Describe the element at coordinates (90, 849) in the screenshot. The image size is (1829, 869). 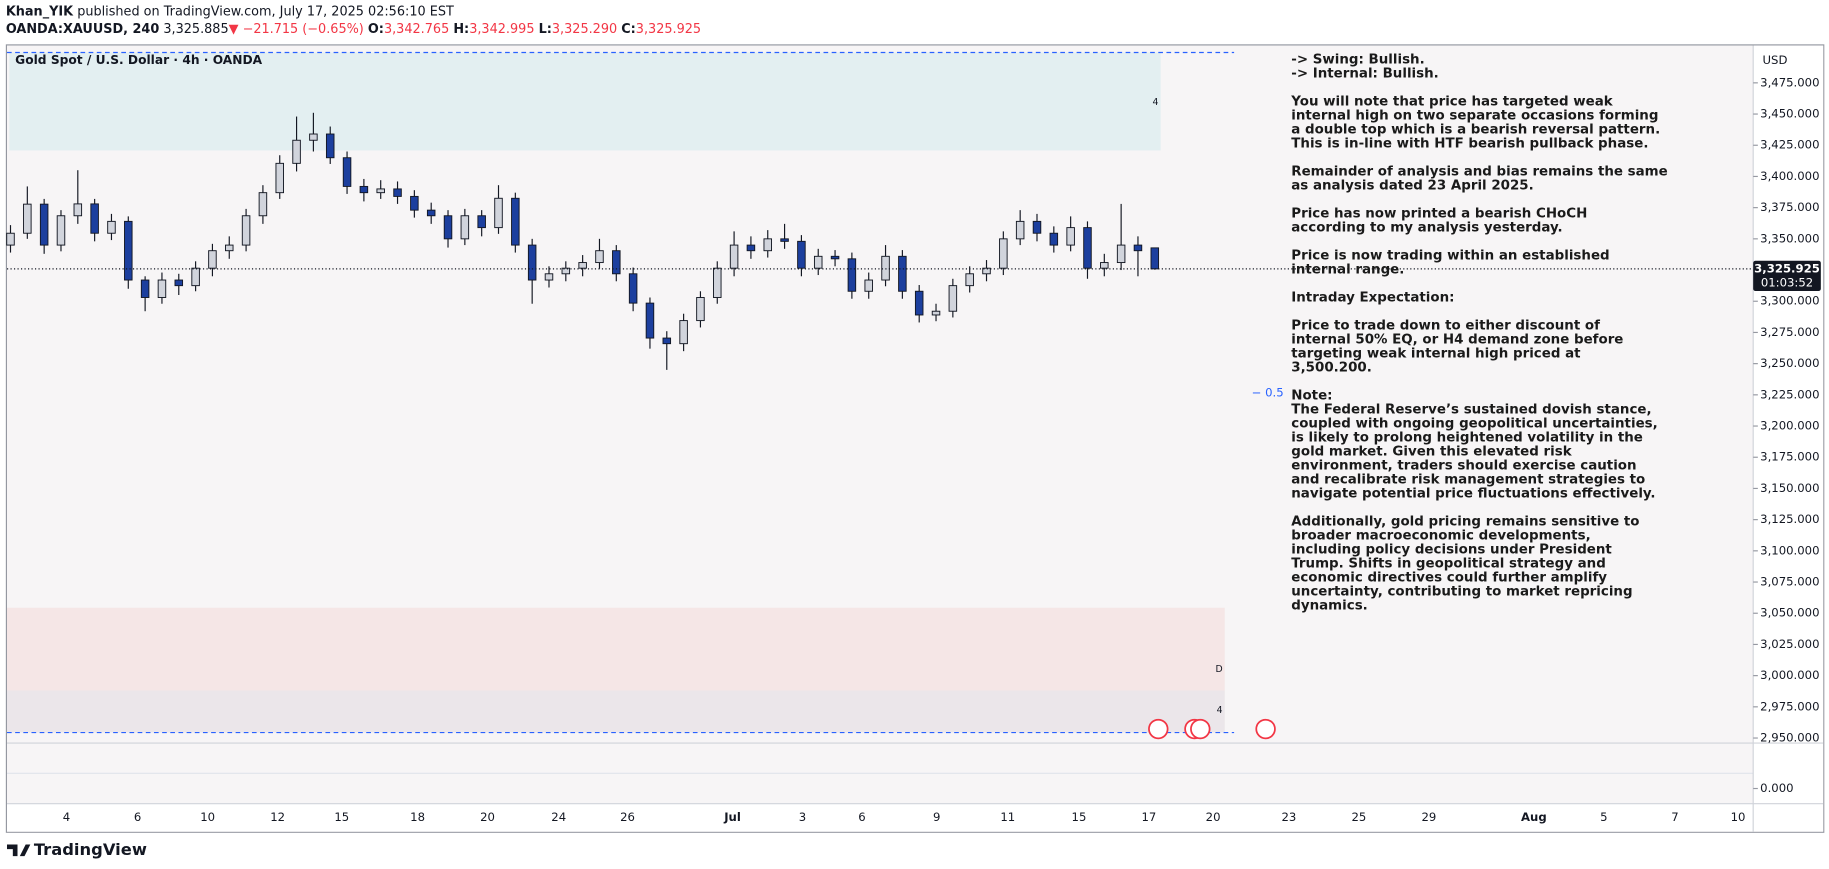
I see `footer-brand: TradingView` at that location.